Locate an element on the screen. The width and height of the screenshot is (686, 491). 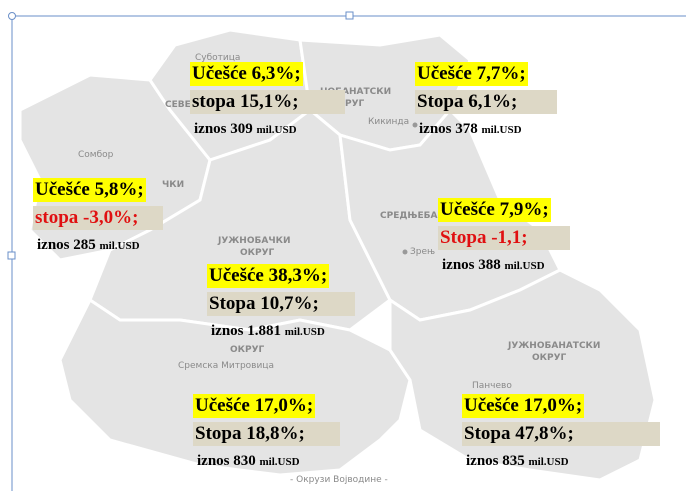
rate: Stopa 47,8%; is located at coordinates (561, 434).